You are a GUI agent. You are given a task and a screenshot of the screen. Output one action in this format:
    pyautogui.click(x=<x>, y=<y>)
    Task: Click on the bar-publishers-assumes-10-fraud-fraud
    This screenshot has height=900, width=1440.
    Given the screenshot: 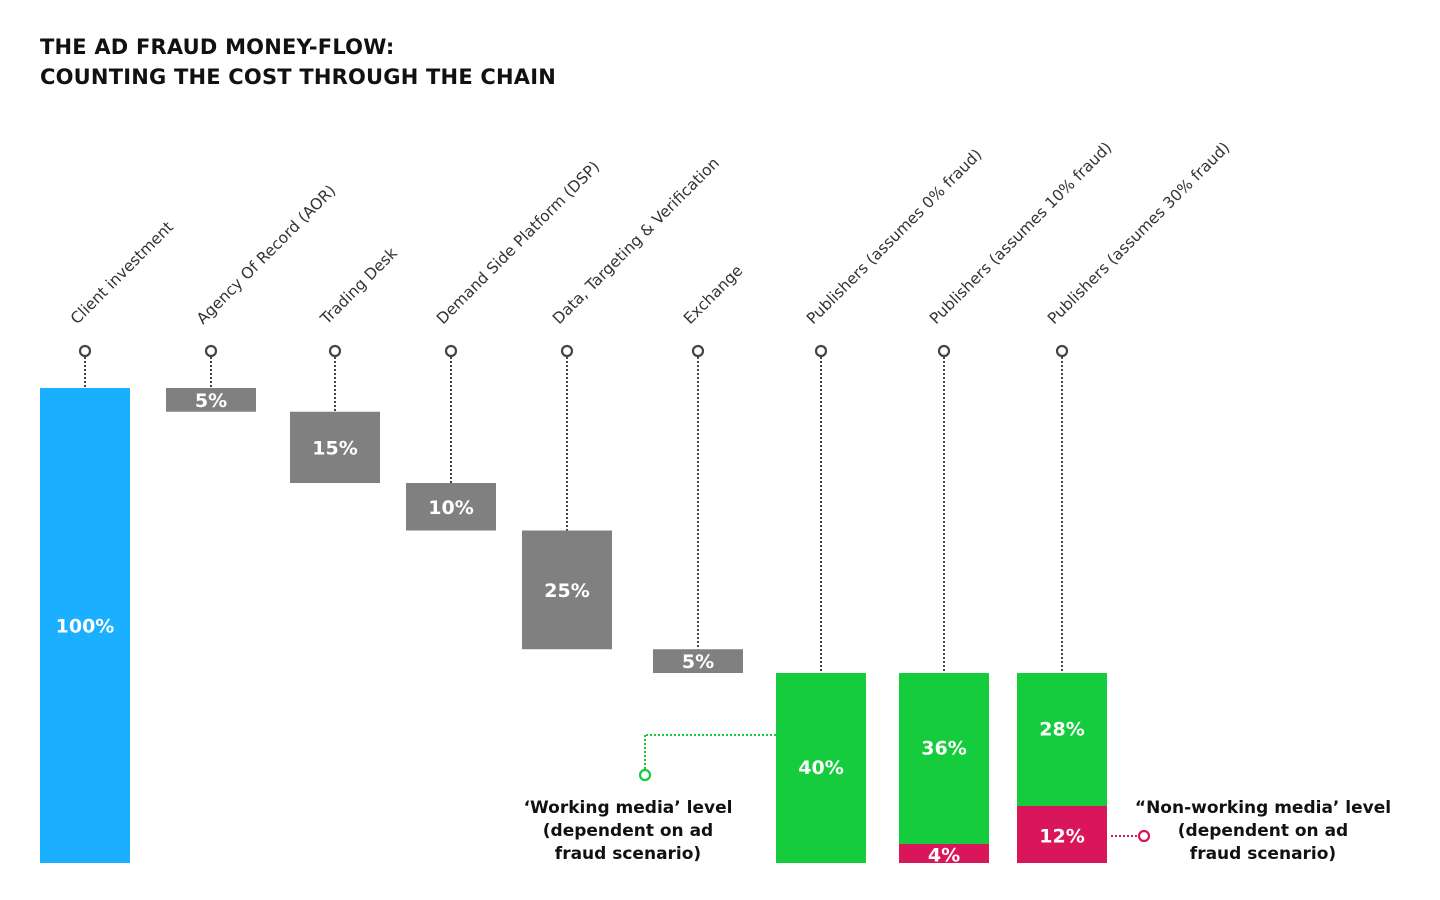 What is the action you would take?
    pyautogui.click(x=944, y=853)
    